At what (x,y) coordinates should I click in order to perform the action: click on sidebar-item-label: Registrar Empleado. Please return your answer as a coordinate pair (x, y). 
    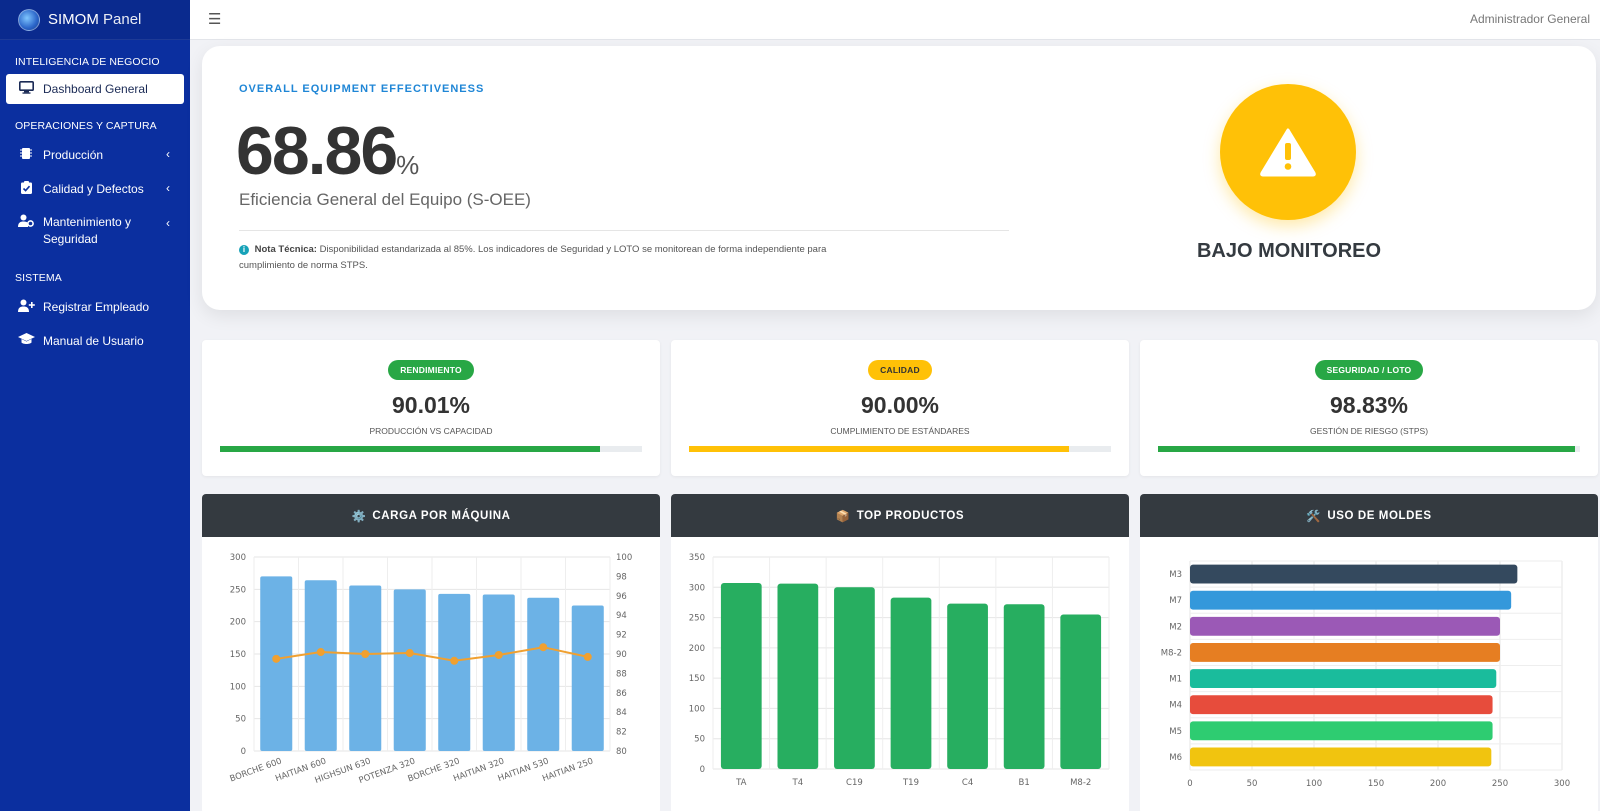
    Looking at the image, I should click on (96, 307).